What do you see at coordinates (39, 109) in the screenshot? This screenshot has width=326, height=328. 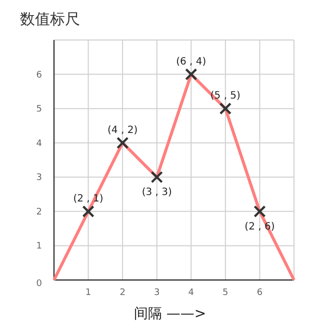 I see `y-tick-label: 5` at bounding box center [39, 109].